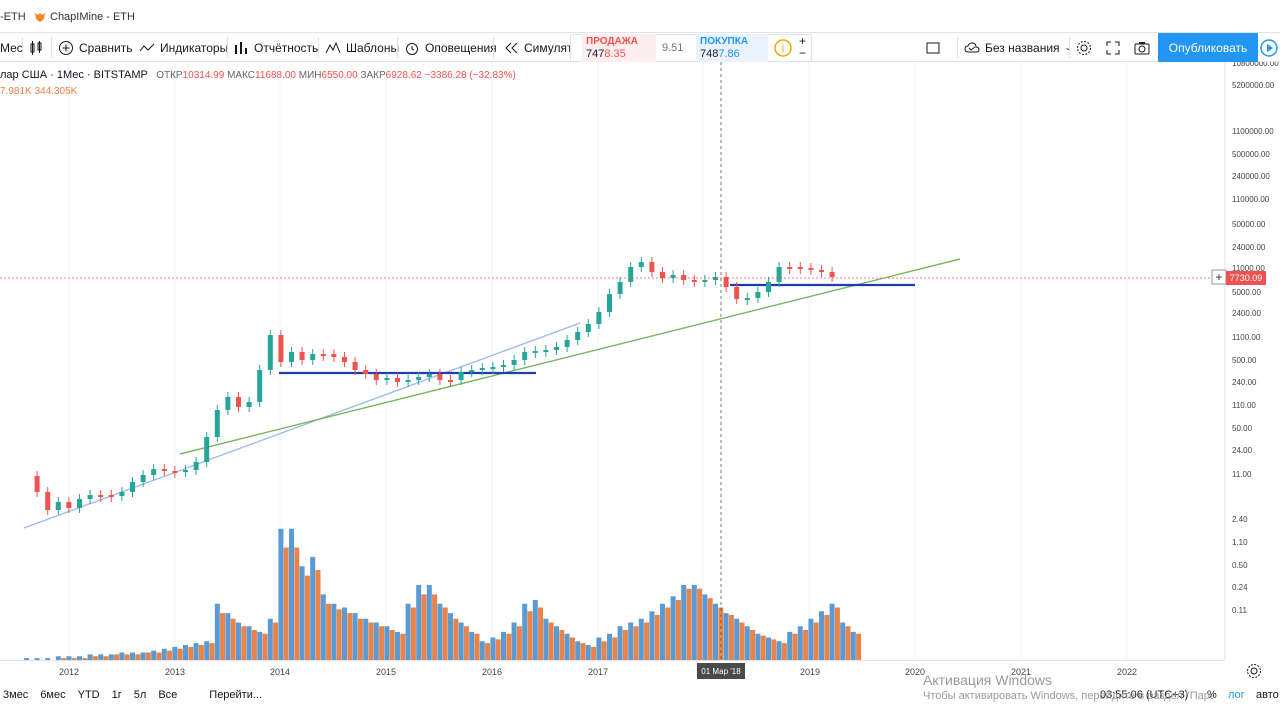 Image resolution: width=1280 pixels, height=720 pixels. I want to click on log-toggle: лог, so click(1236, 695).